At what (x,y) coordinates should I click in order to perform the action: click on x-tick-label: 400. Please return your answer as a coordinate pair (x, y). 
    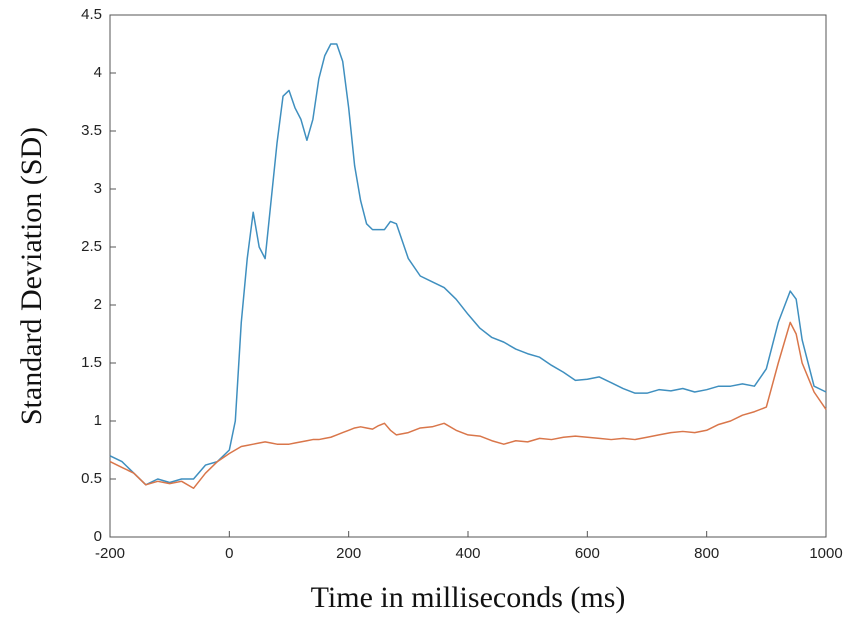
    Looking at the image, I should click on (467, 553).